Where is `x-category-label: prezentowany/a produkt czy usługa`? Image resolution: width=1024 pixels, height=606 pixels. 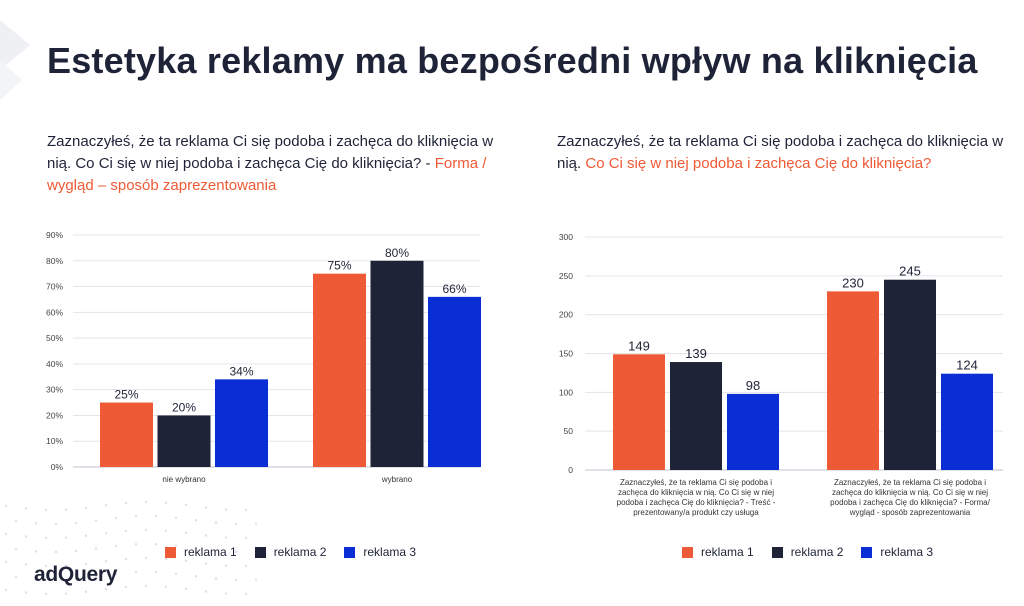 x-category-label: prezentowany/a produkt czy usługa is located at coordinates (696, 512).